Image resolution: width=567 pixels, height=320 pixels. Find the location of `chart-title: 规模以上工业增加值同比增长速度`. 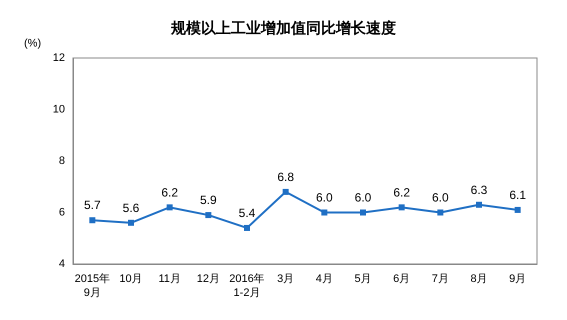

chart-title: 规模以上工业增加值同比增长速度 is located at coordinates (283, 28).